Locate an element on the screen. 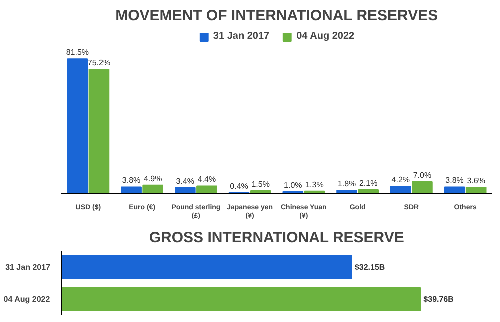 The width and height of the screenshot is (500, 322). data-label: 3.4% is located at coordinates (185, 181).